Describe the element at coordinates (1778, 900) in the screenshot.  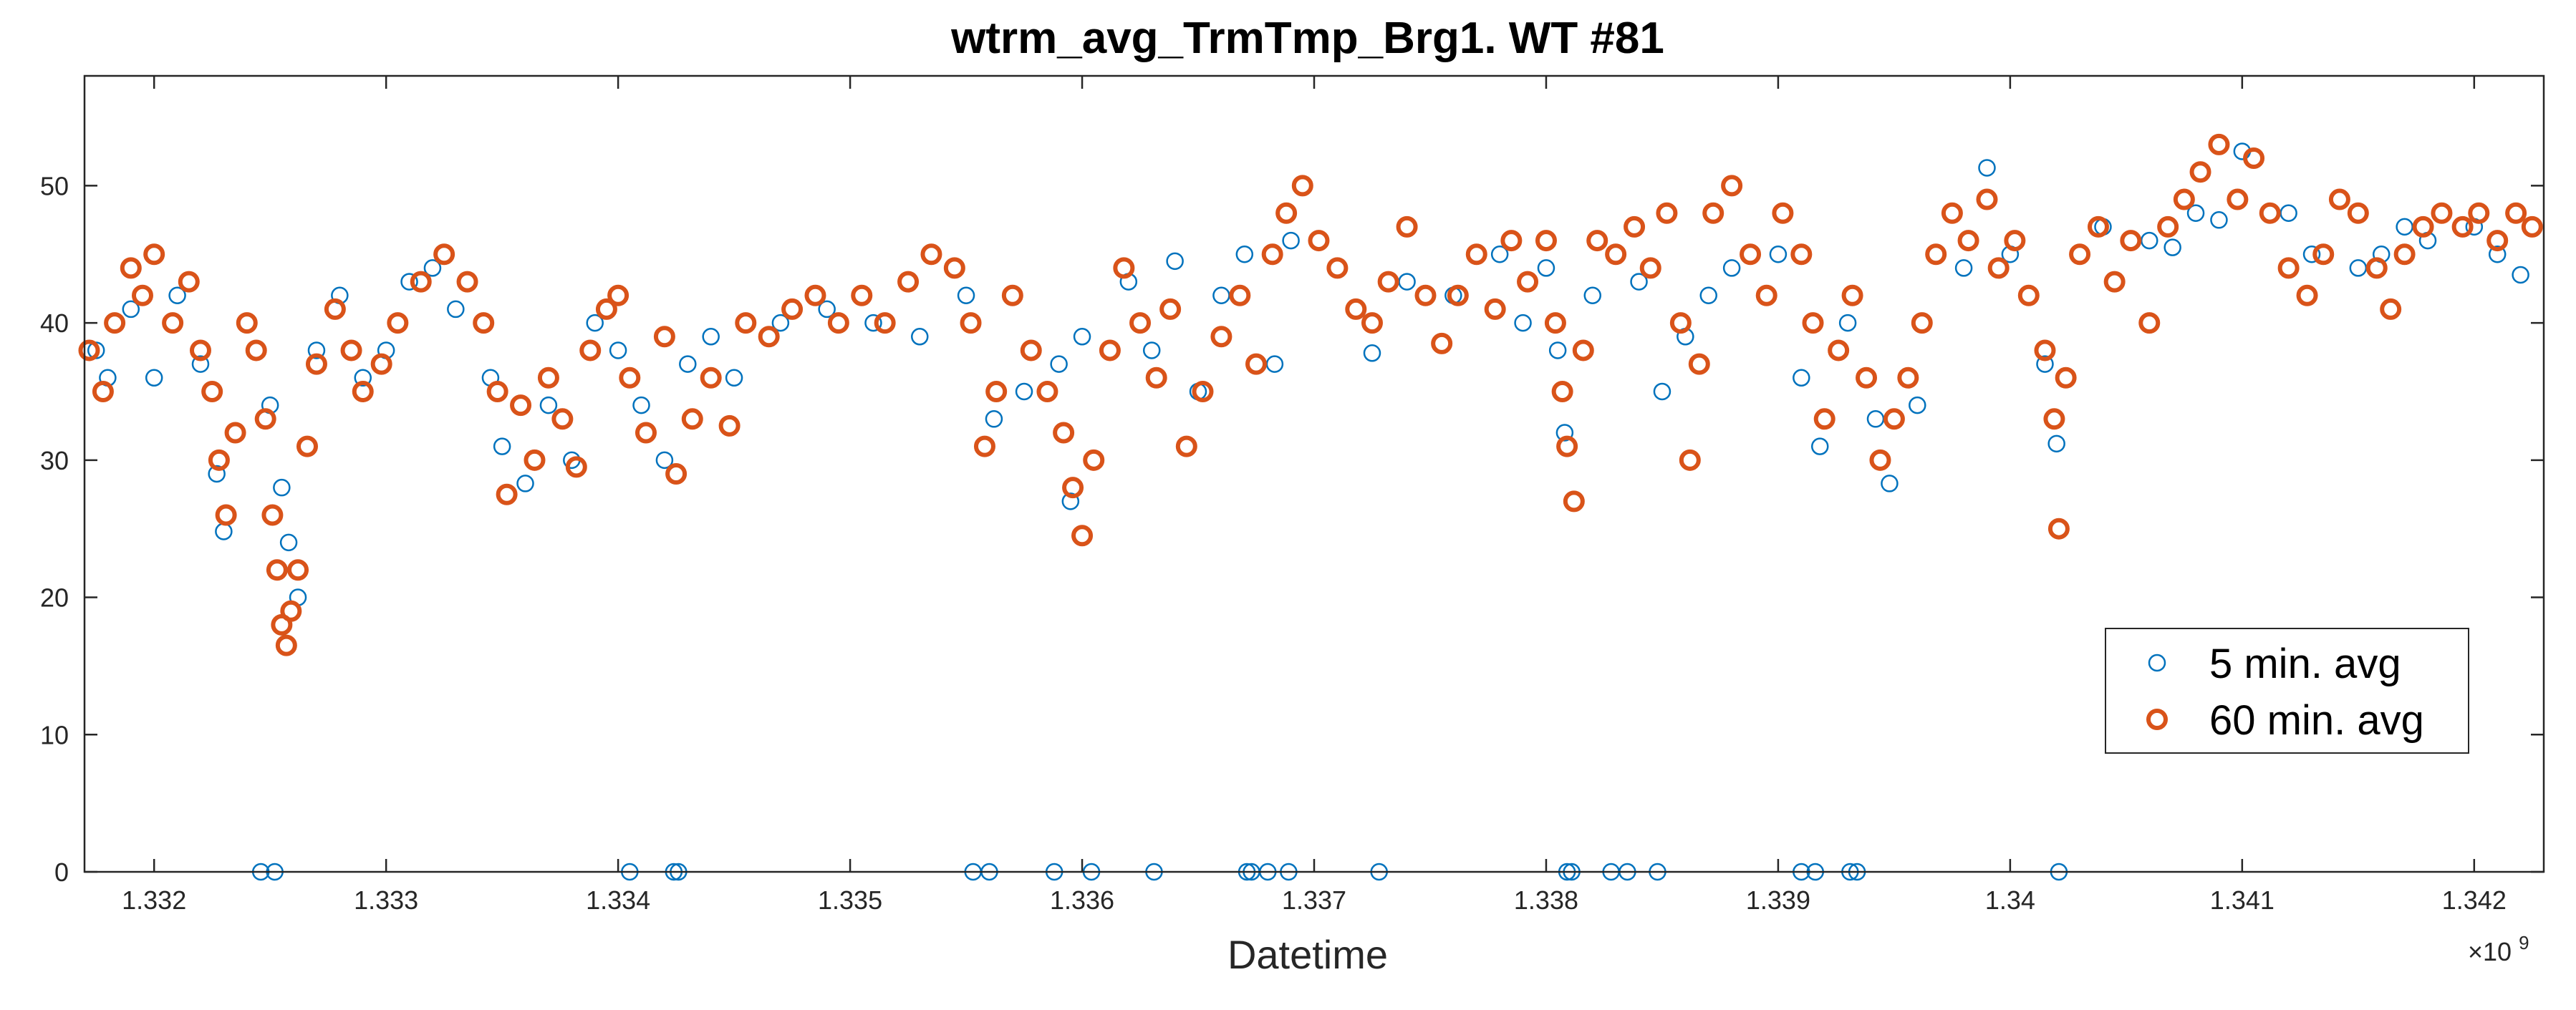
I see `x-tick-label: 1.339` at that location.